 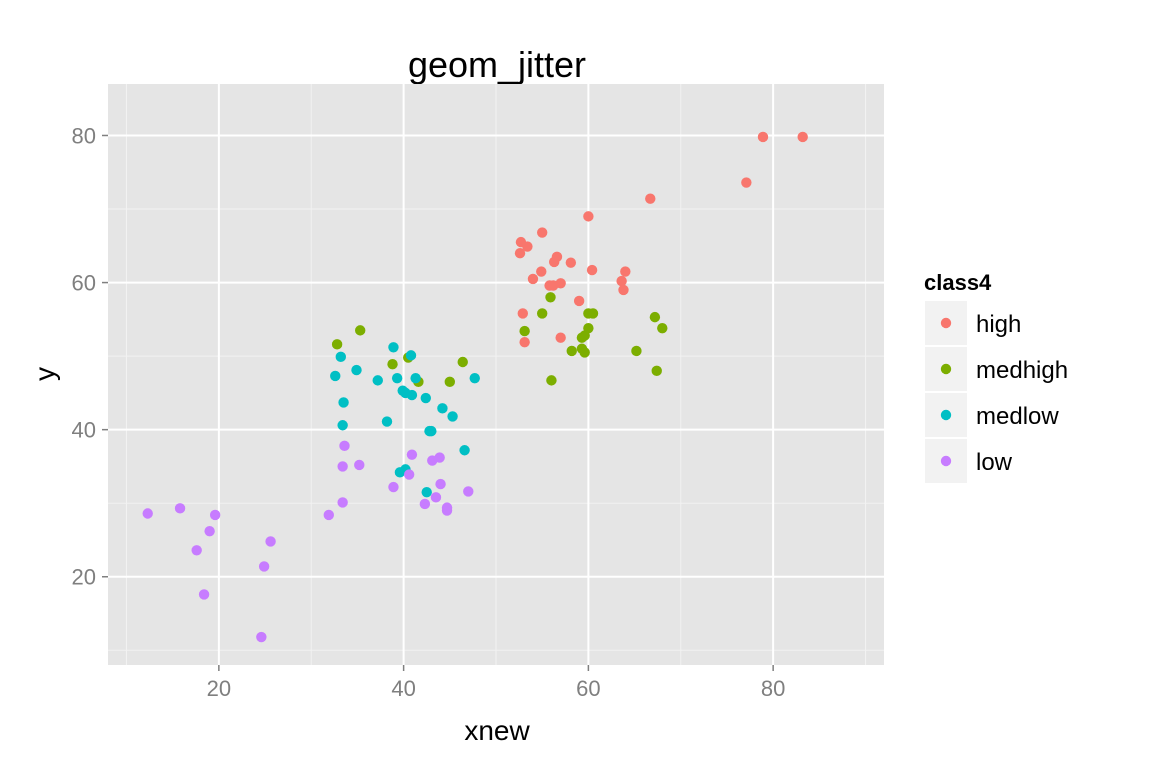 What do you see at coordinates (998, 324) in the screenshot?
I see `legend-label: high` at bounding box center [998, 324].